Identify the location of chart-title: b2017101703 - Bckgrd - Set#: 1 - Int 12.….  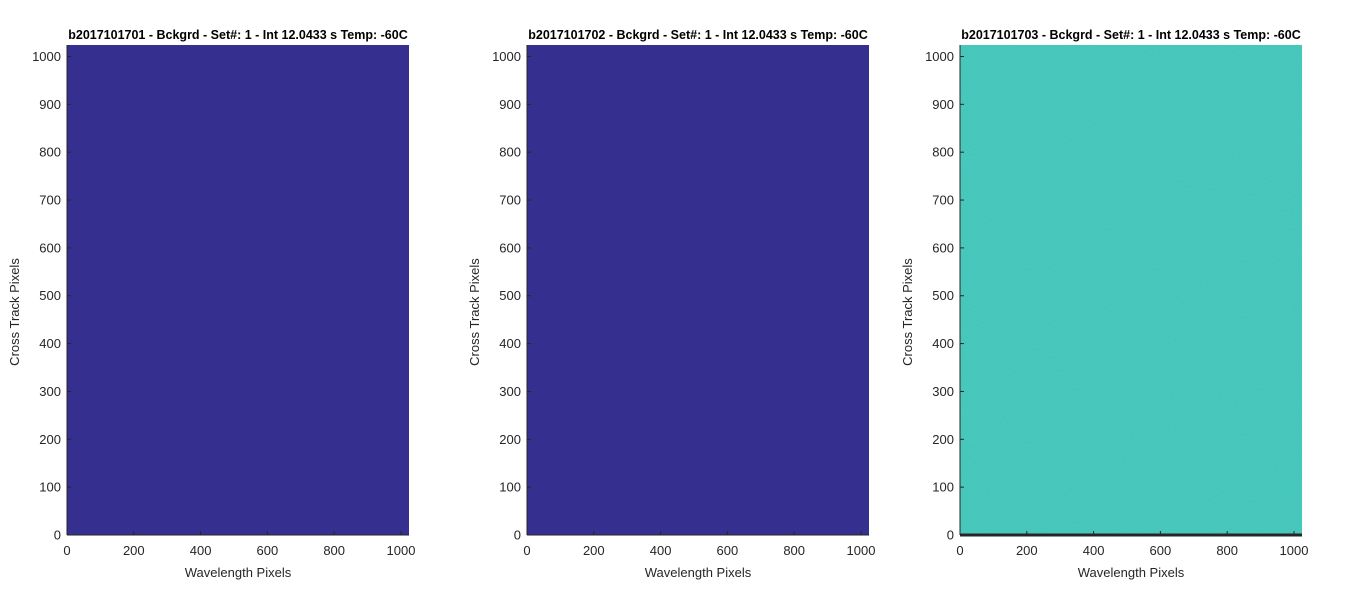
(1131, 35).